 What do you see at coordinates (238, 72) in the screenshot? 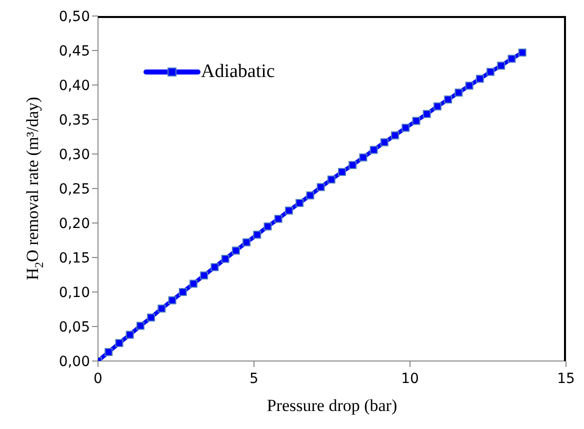
I see `legend-label: Adiabatic` at bounding box center [238, 72].